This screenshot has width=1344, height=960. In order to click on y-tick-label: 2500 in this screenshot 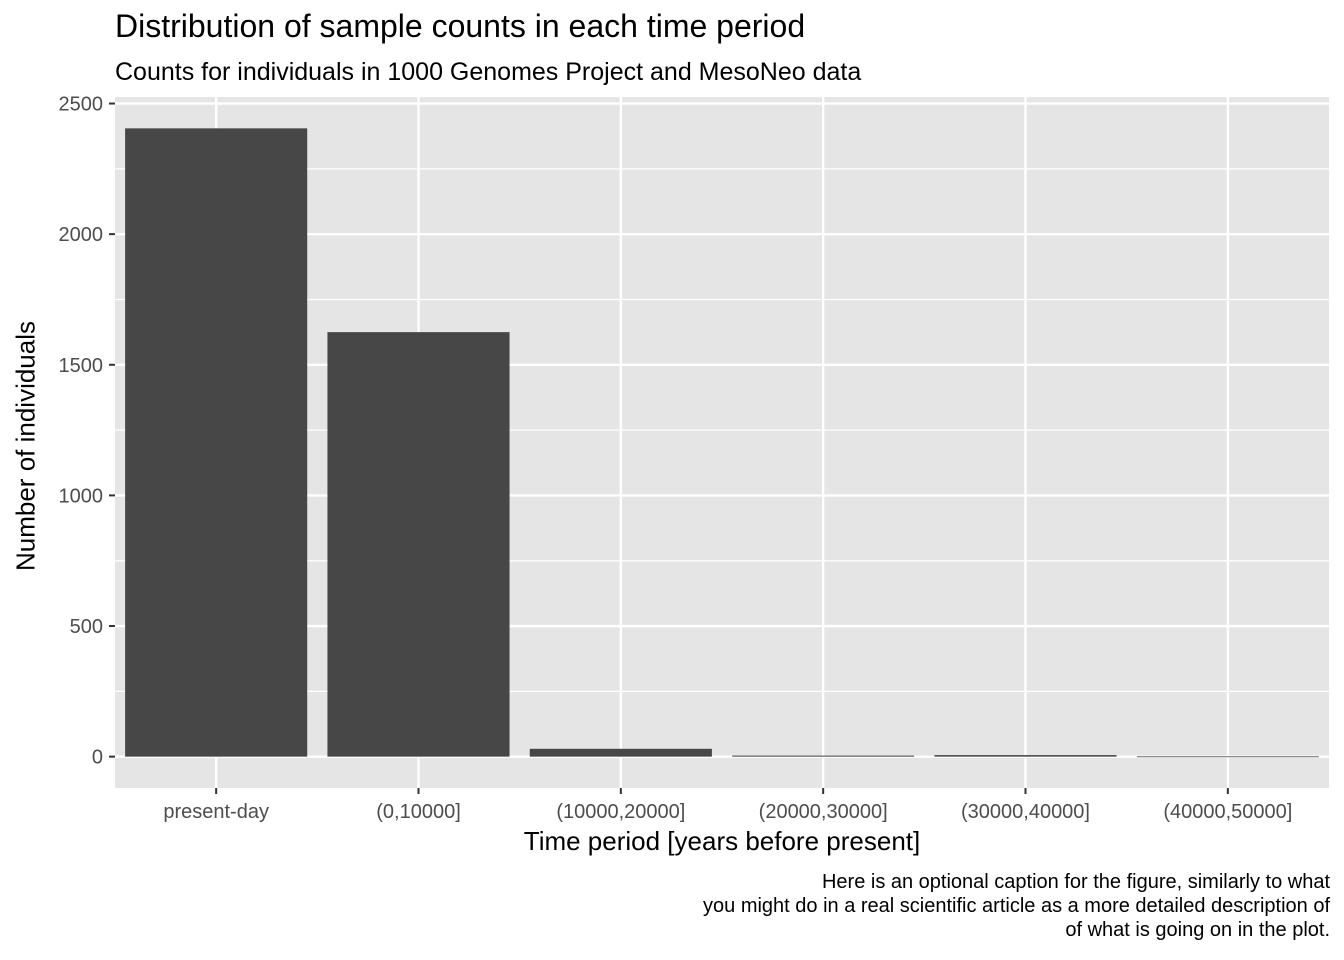, I will do `click(81, 105)`.